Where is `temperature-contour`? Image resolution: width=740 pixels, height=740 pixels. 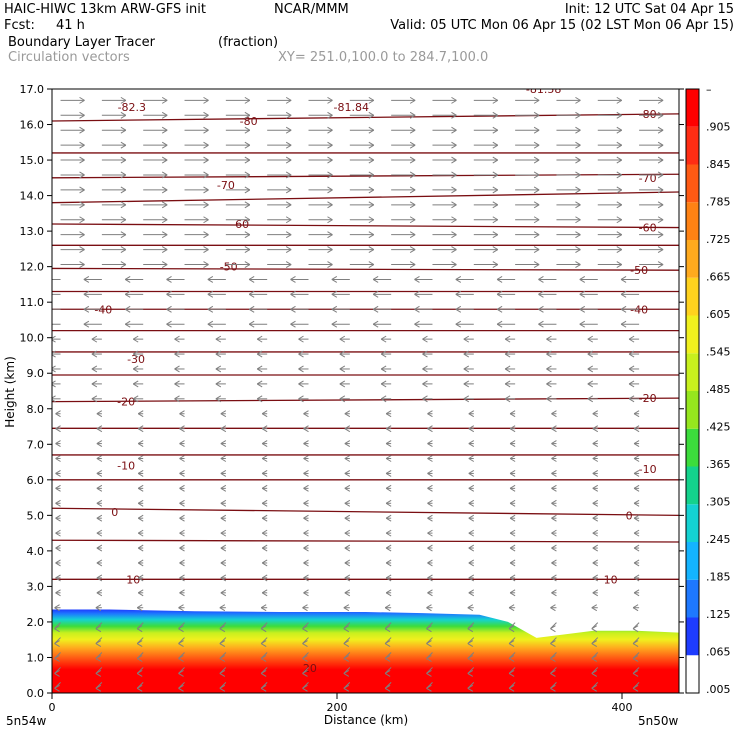 temperature-contour is located at coordinates (365, 197).